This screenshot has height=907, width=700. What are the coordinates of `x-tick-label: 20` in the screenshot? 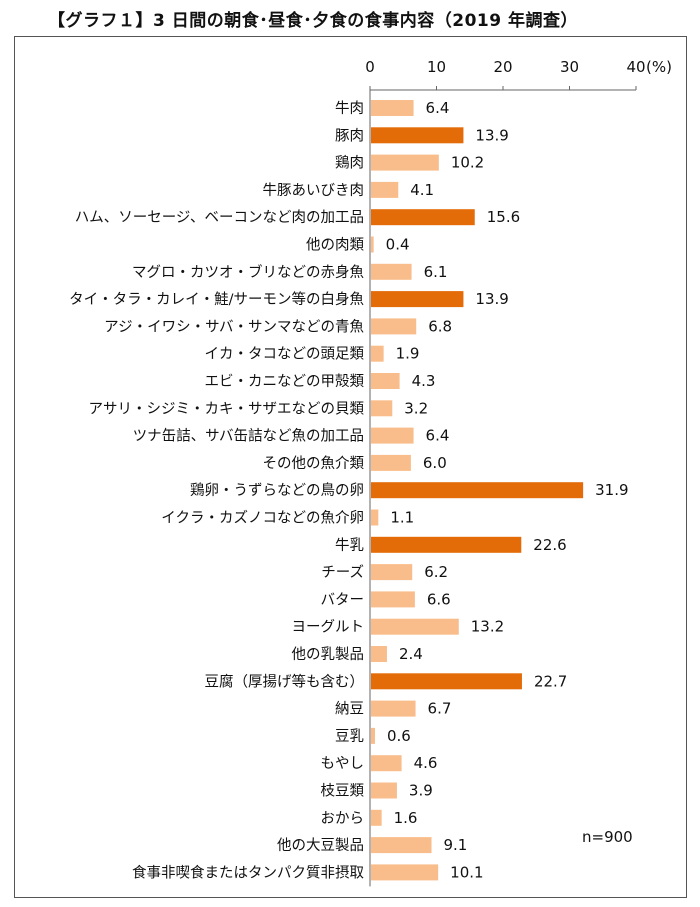 It's located at (502, 67).